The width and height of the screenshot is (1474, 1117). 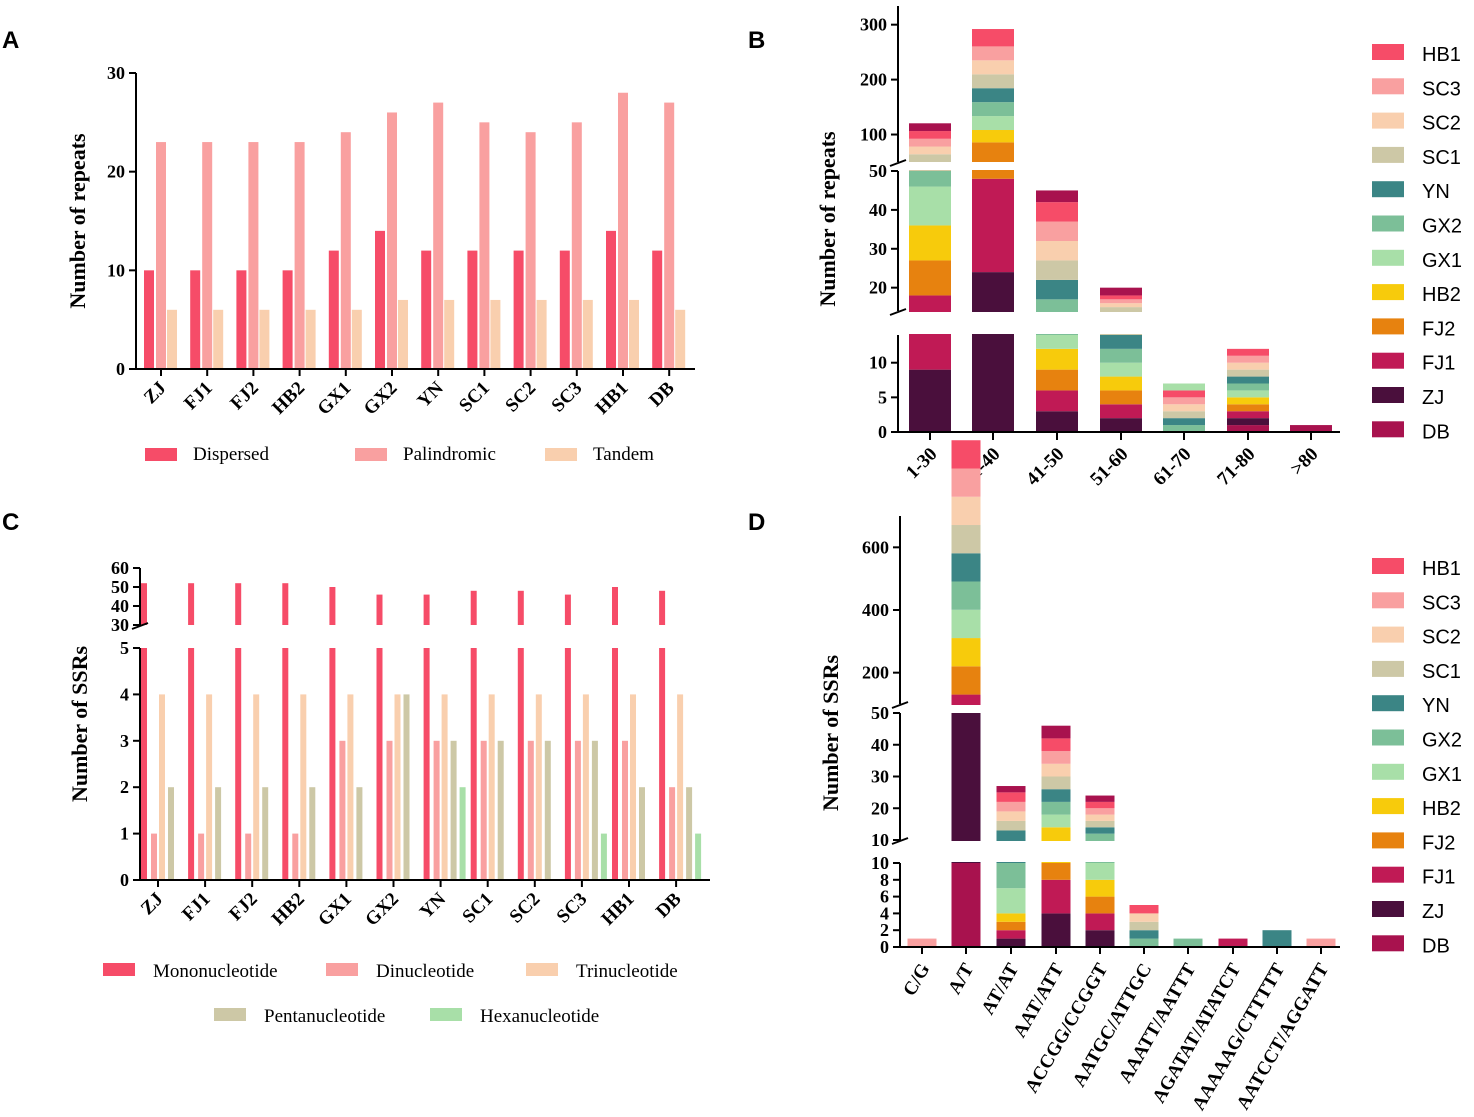 I want to click on x-tick-label: AT/AT, so click(x=1001, y=989).